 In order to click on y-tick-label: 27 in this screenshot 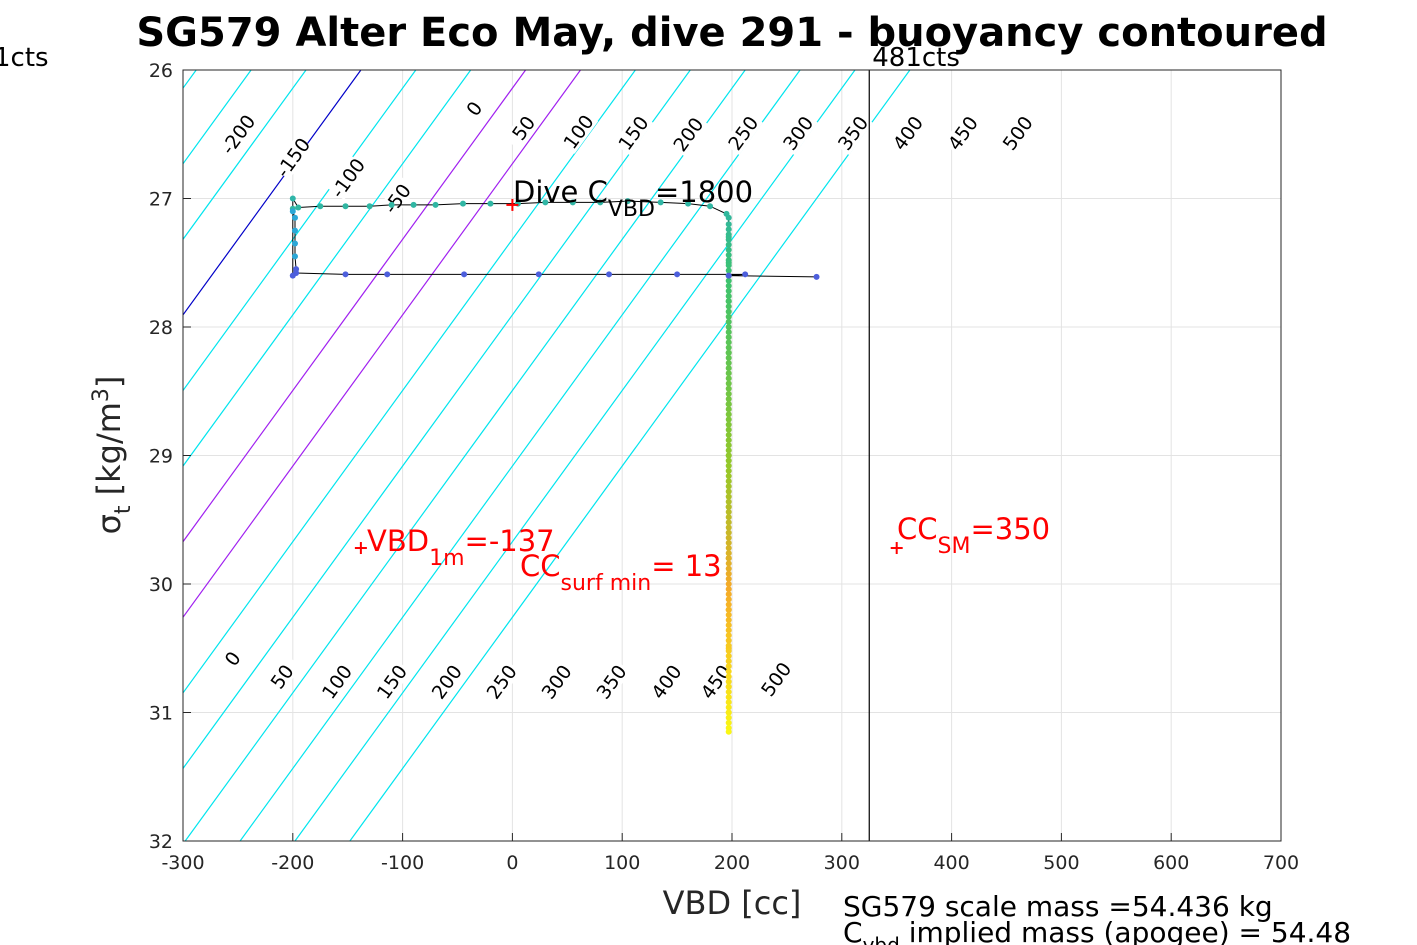, I will do `click(161, 200)`.